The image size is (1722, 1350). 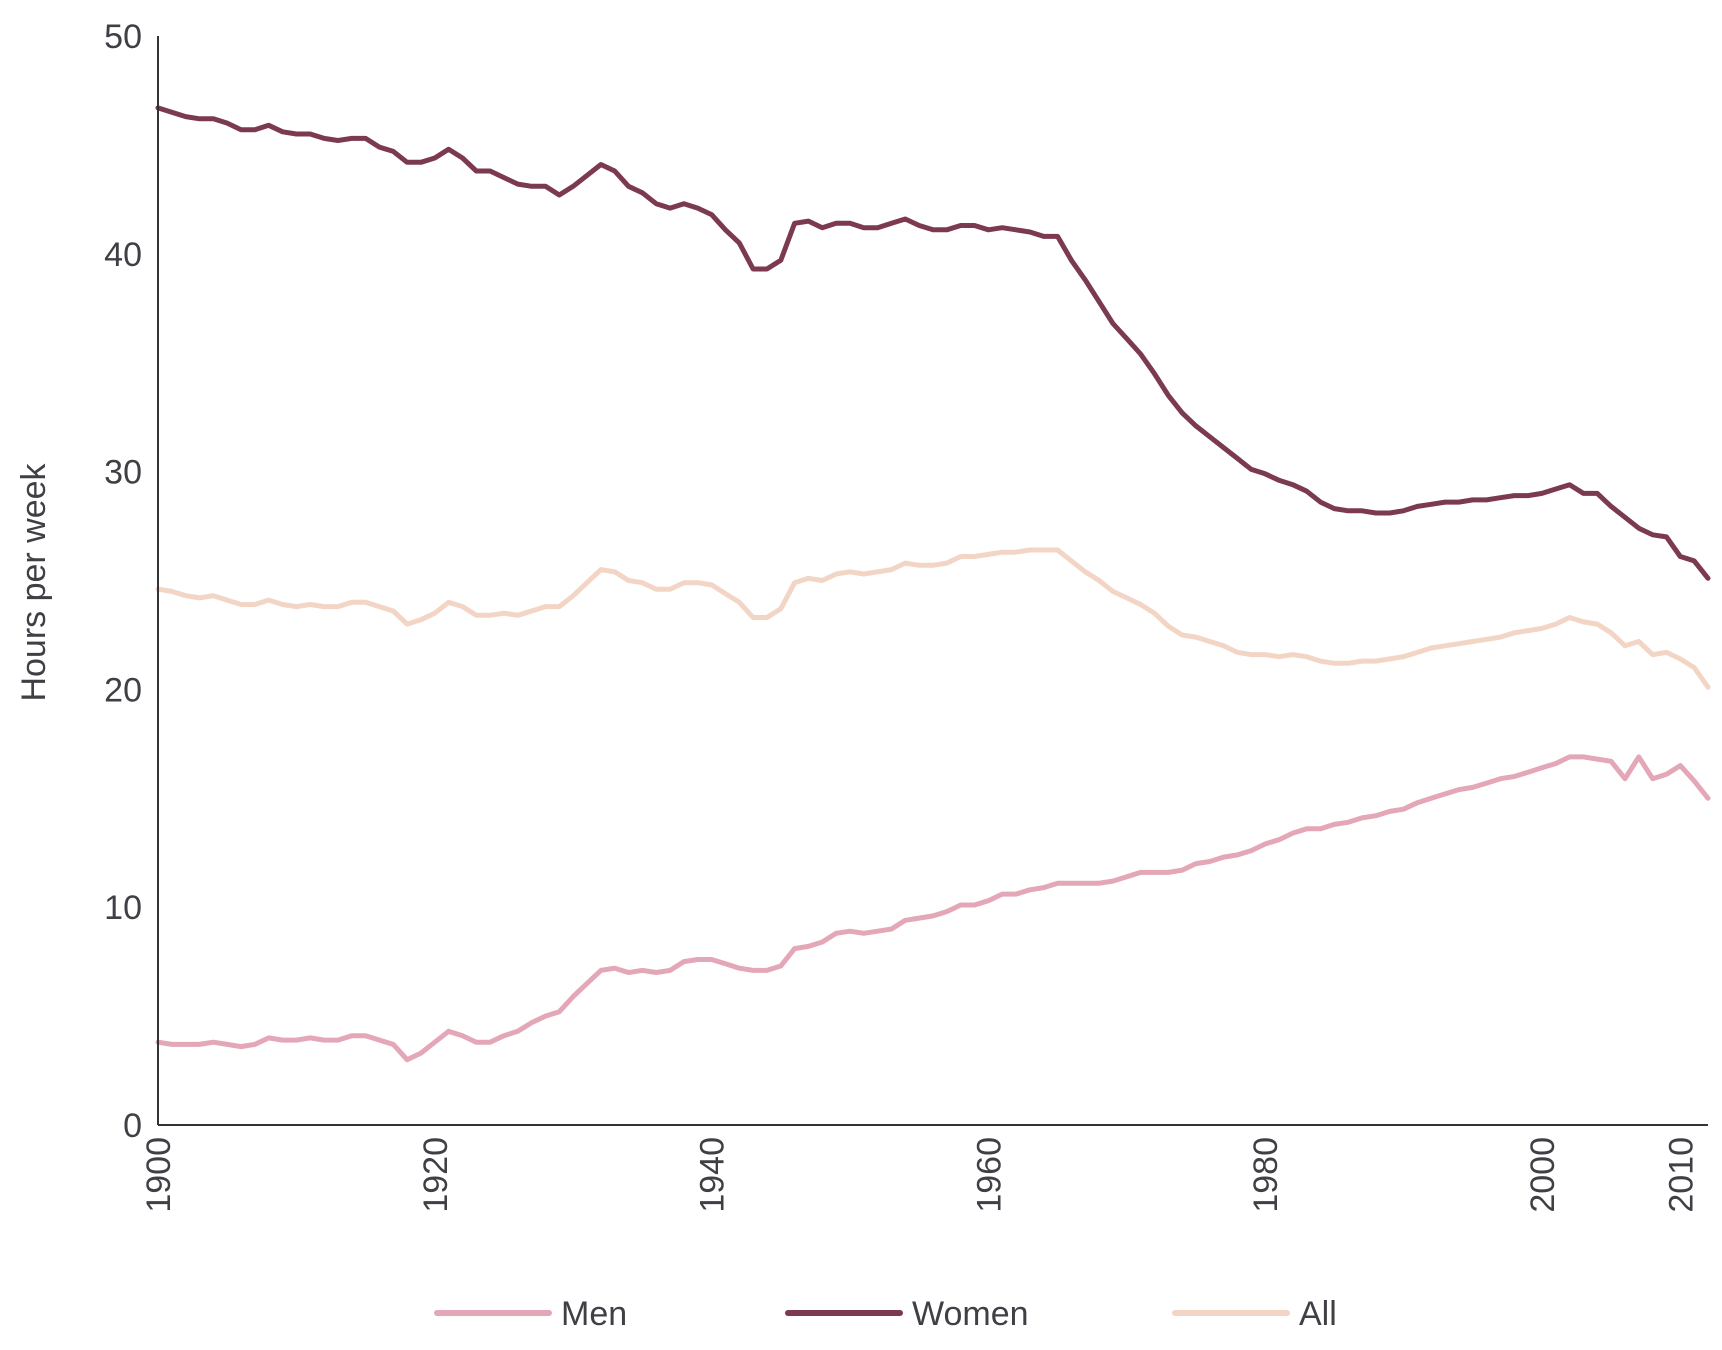 I want to click on legend-label-men: Men, so click(x=594, y=1314).